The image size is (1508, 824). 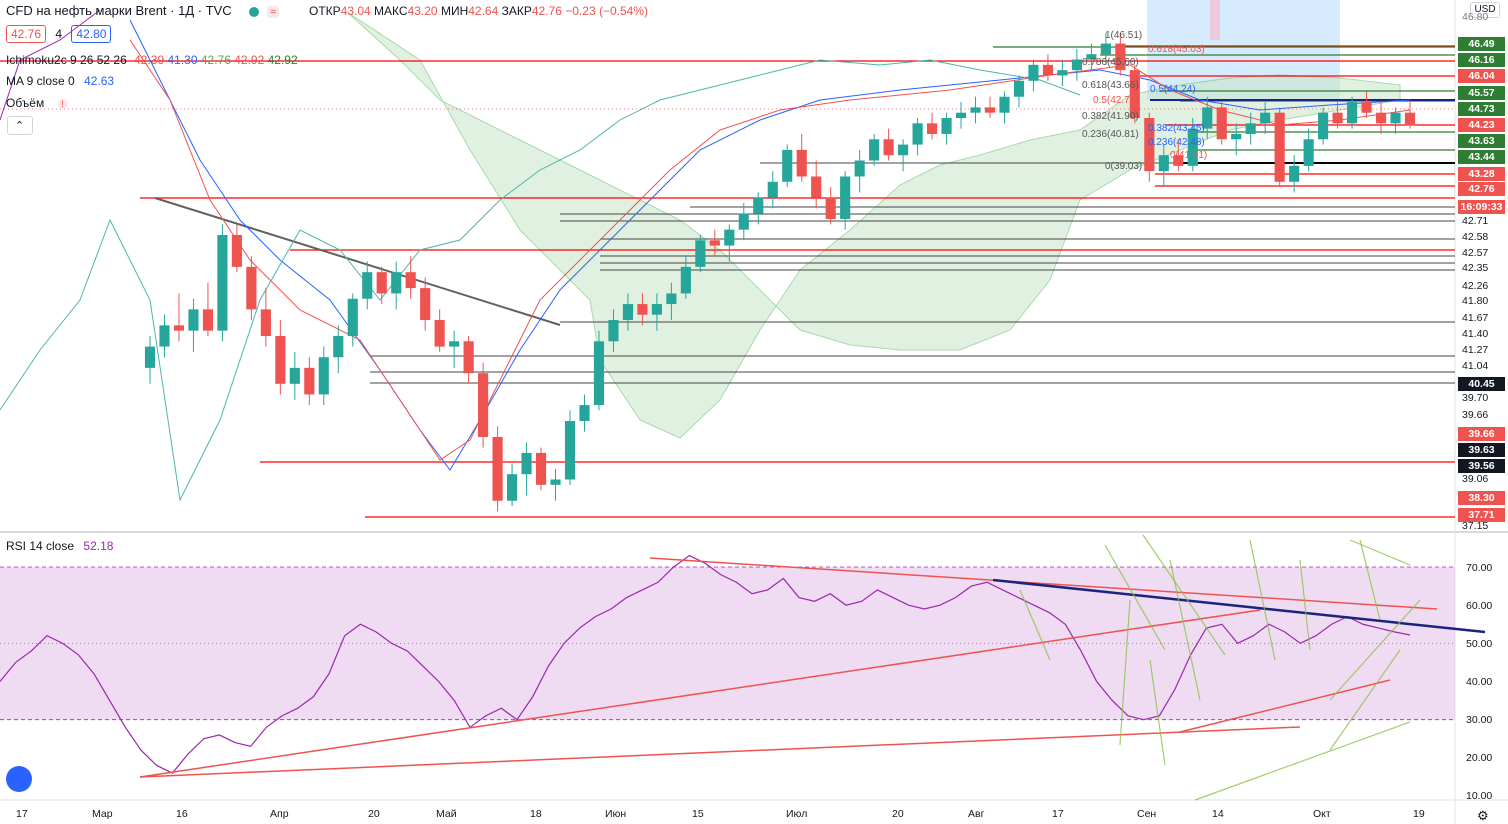 I want to click on rsi-axis-label: 50.00, so click(x=1479, y=644).